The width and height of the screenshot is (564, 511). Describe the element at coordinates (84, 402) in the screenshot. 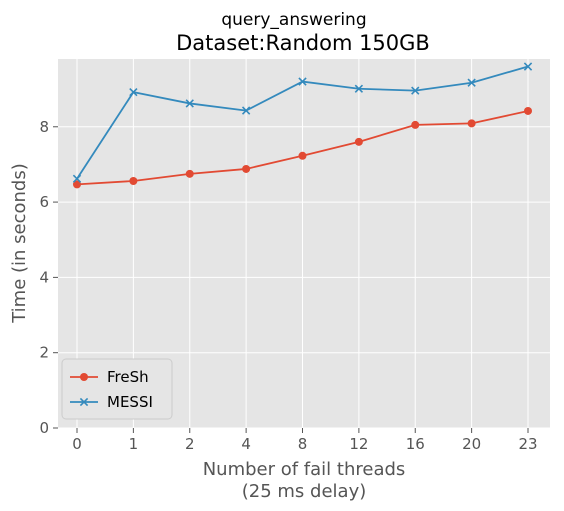

I see `legend-marker-messi` at that location.